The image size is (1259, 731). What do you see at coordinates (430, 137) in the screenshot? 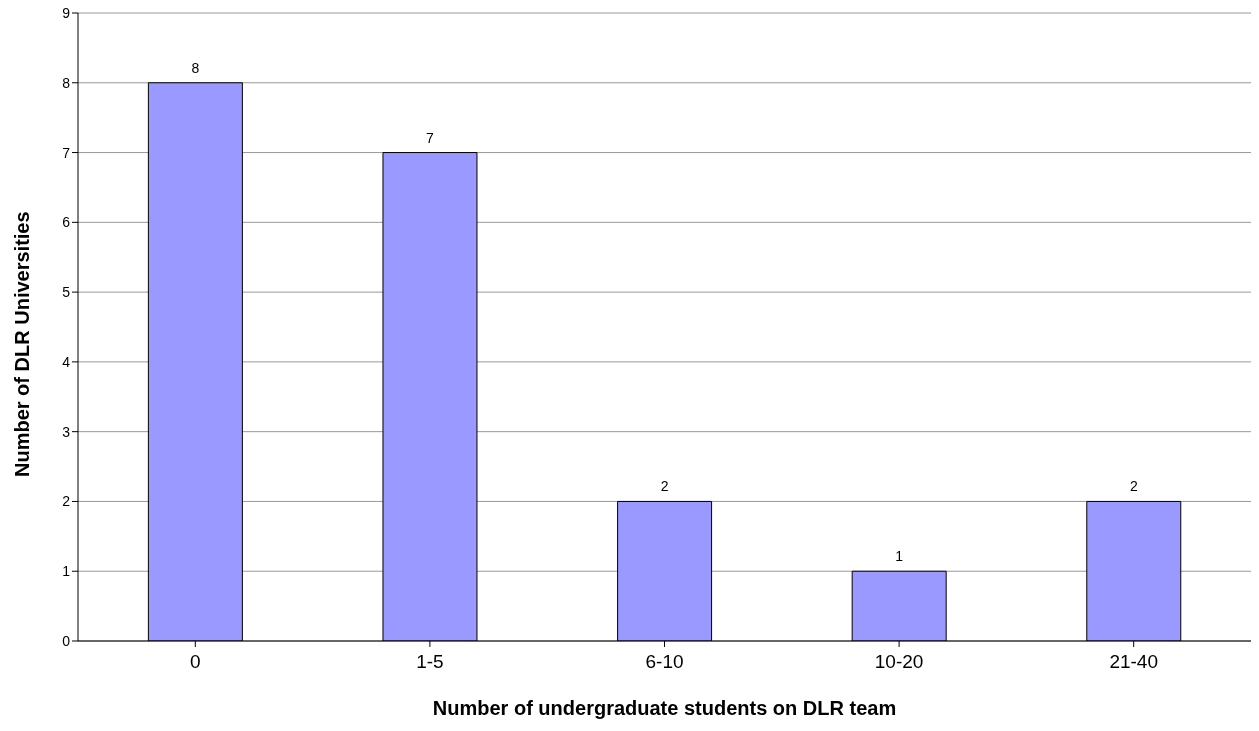
I see `data-label: 7` at bounding box center [430, 137].